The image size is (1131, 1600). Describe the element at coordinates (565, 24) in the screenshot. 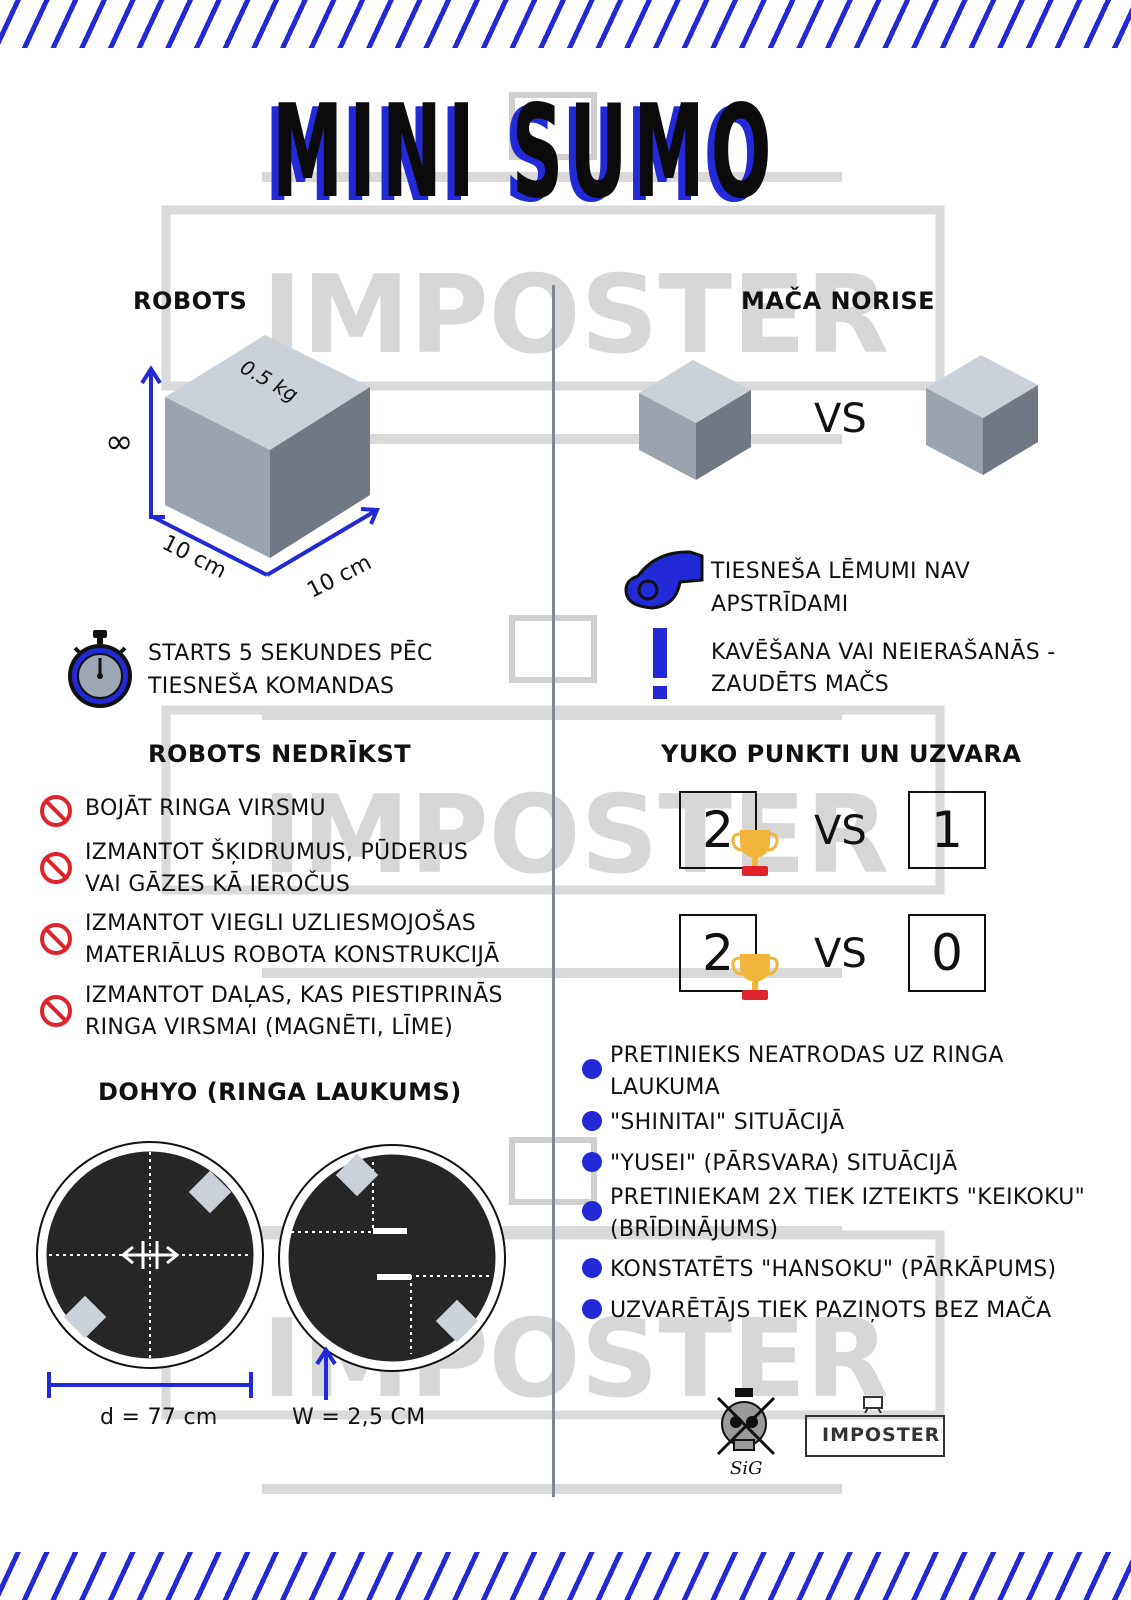

I see `top-stripe-border` at that location.